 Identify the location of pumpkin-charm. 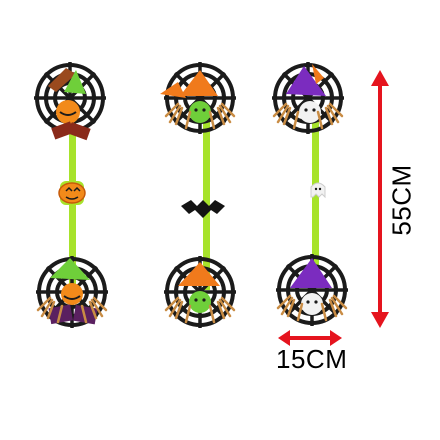
(72, 193).